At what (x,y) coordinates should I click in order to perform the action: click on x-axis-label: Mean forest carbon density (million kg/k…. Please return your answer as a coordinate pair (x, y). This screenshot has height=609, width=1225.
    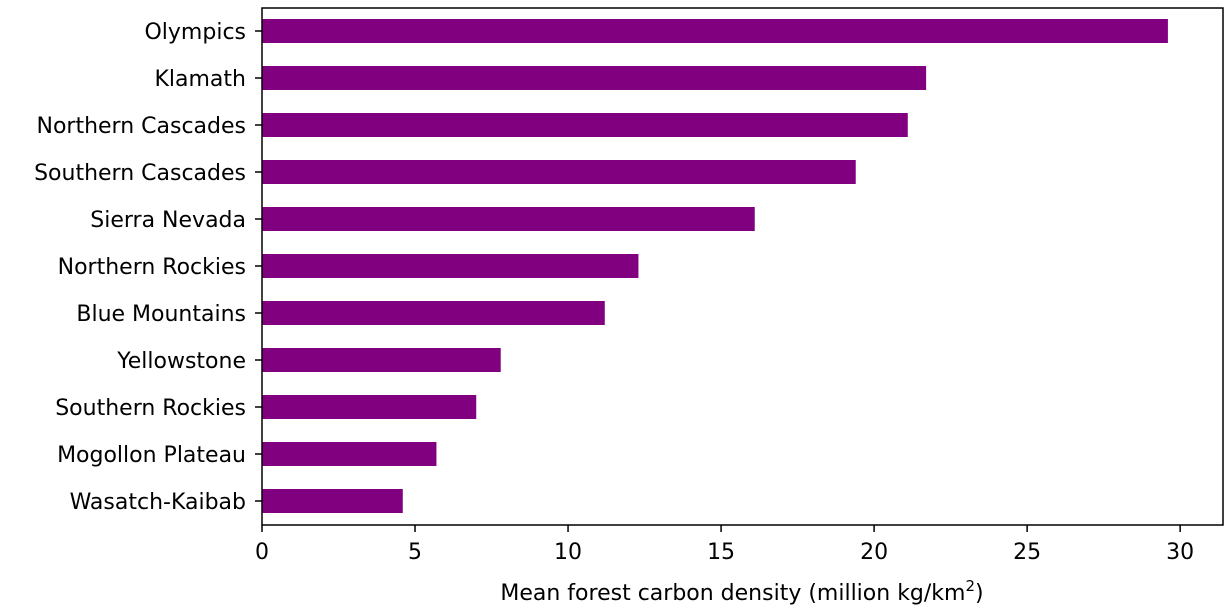
    Looking at the image, I should click on (741, 591).